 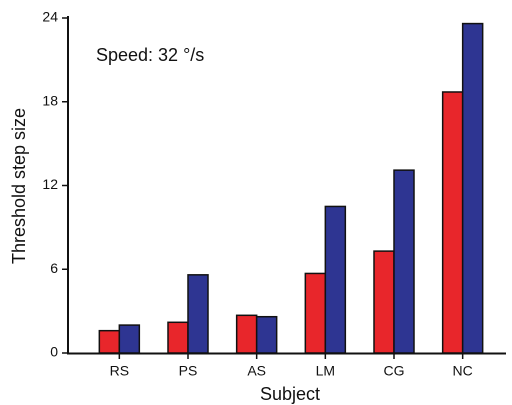 I want to click on y-tick-label: 0, so click(x=54, y=352).